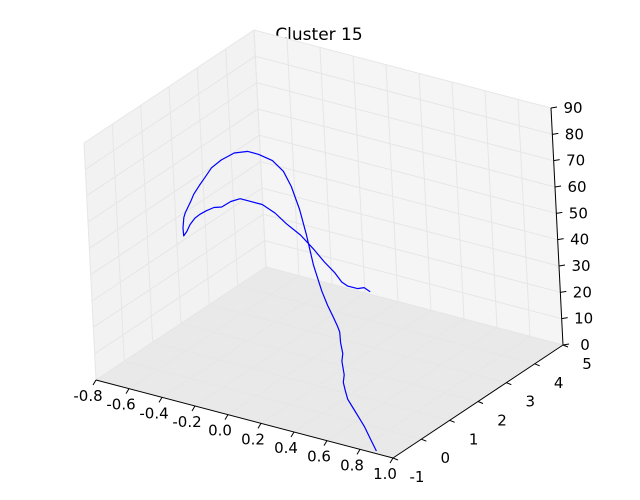  I want to click on x-tick-label: 0.8, so click(352, 465).